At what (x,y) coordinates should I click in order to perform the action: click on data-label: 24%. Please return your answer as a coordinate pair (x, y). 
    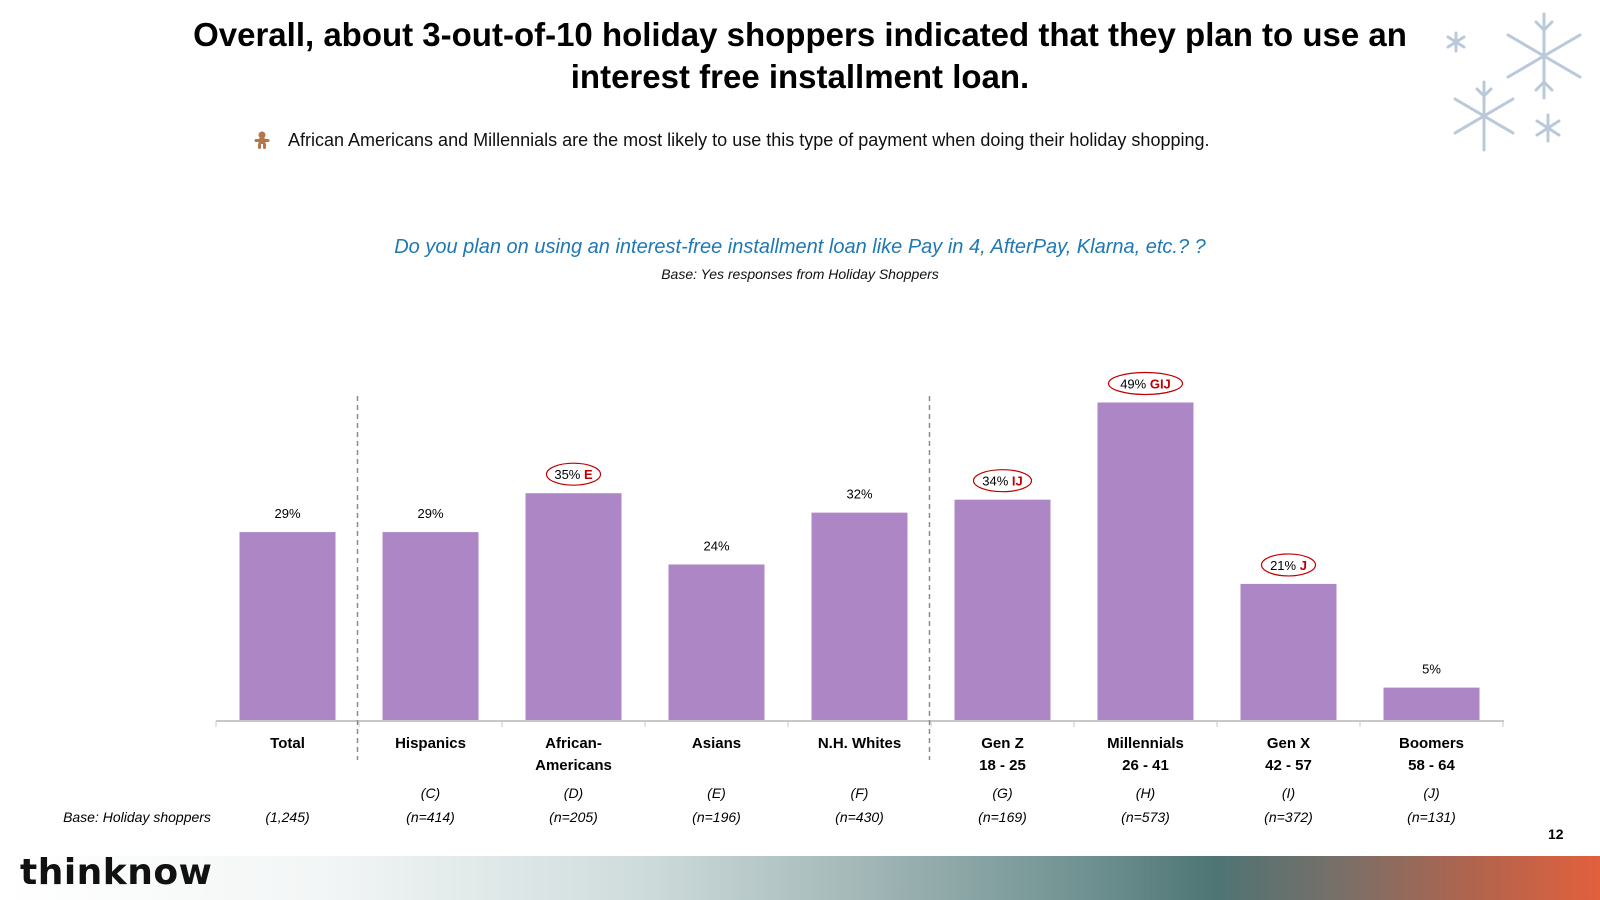
    Looking at the image, I should click on (716, 545).